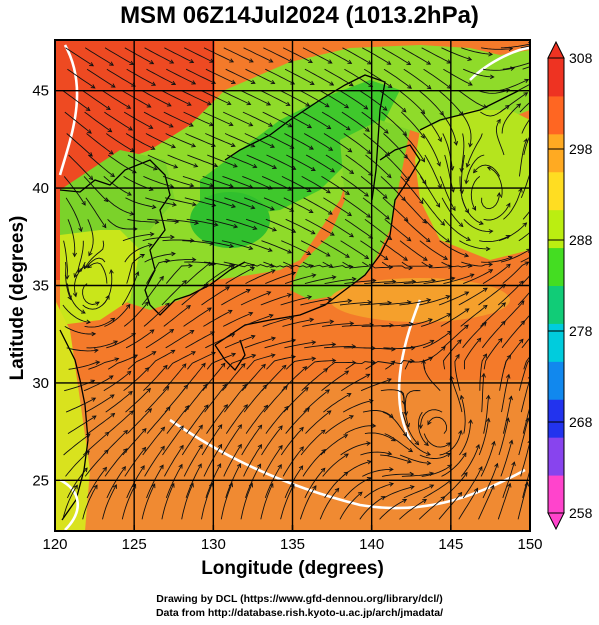  Describe the element at coordinates (292, 544) in the screenshot. I see `x-tick-label: 135` at that location.